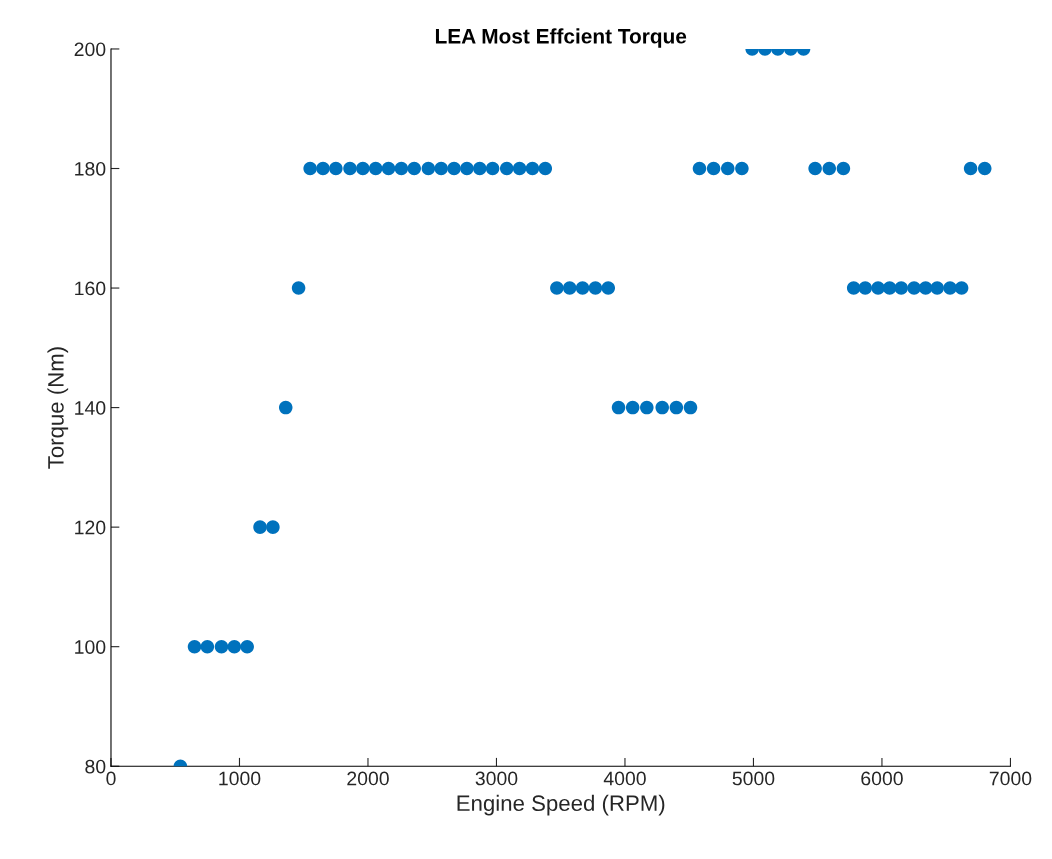 The height and width of the screenshot is (859, 1052). Describe the element at coordinates (882, 778) in the screenshot. I see `x-tick-label: 6000` at that location.